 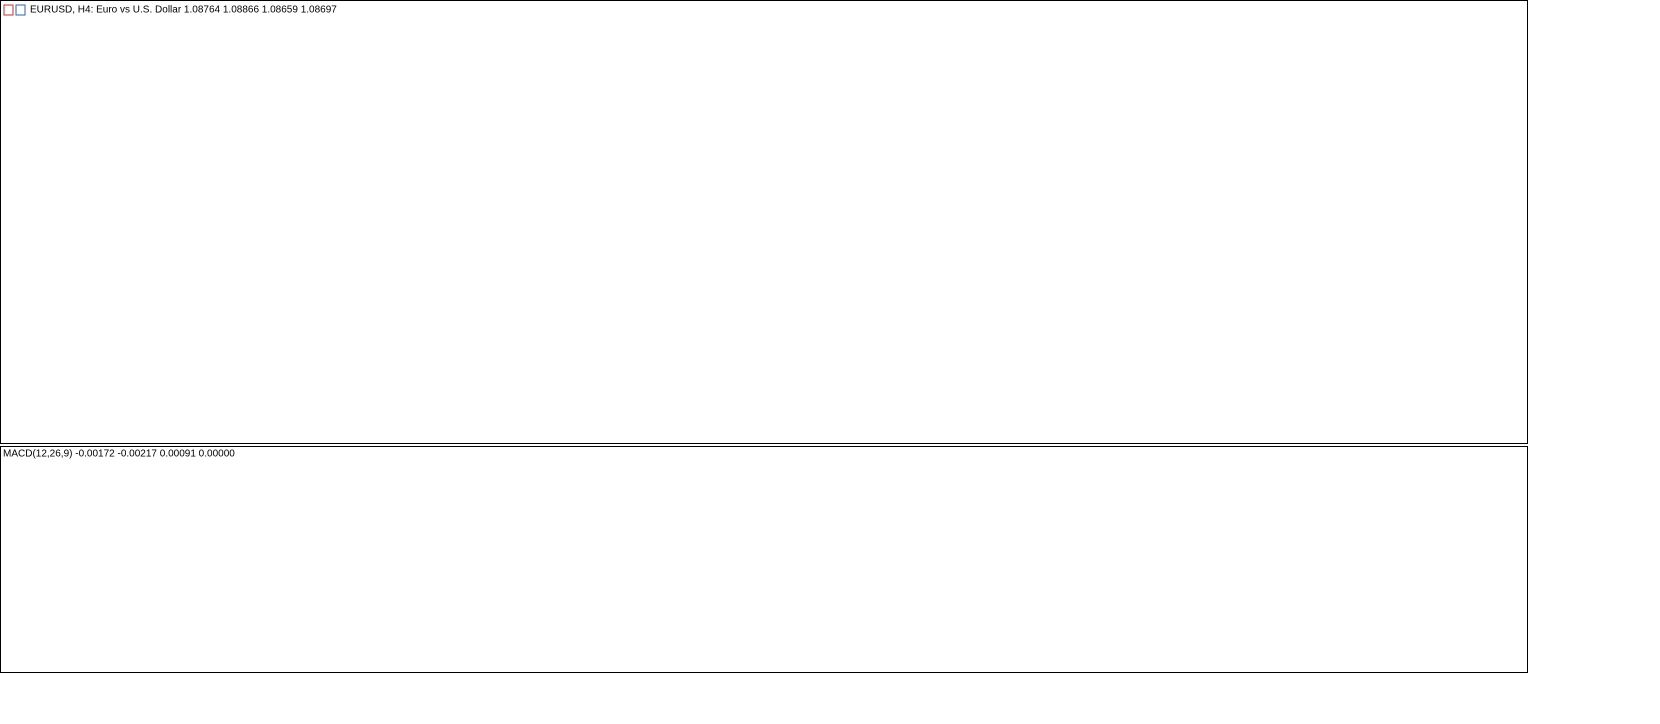 I want to click on symbol-icon, so click(x=8, y=10).